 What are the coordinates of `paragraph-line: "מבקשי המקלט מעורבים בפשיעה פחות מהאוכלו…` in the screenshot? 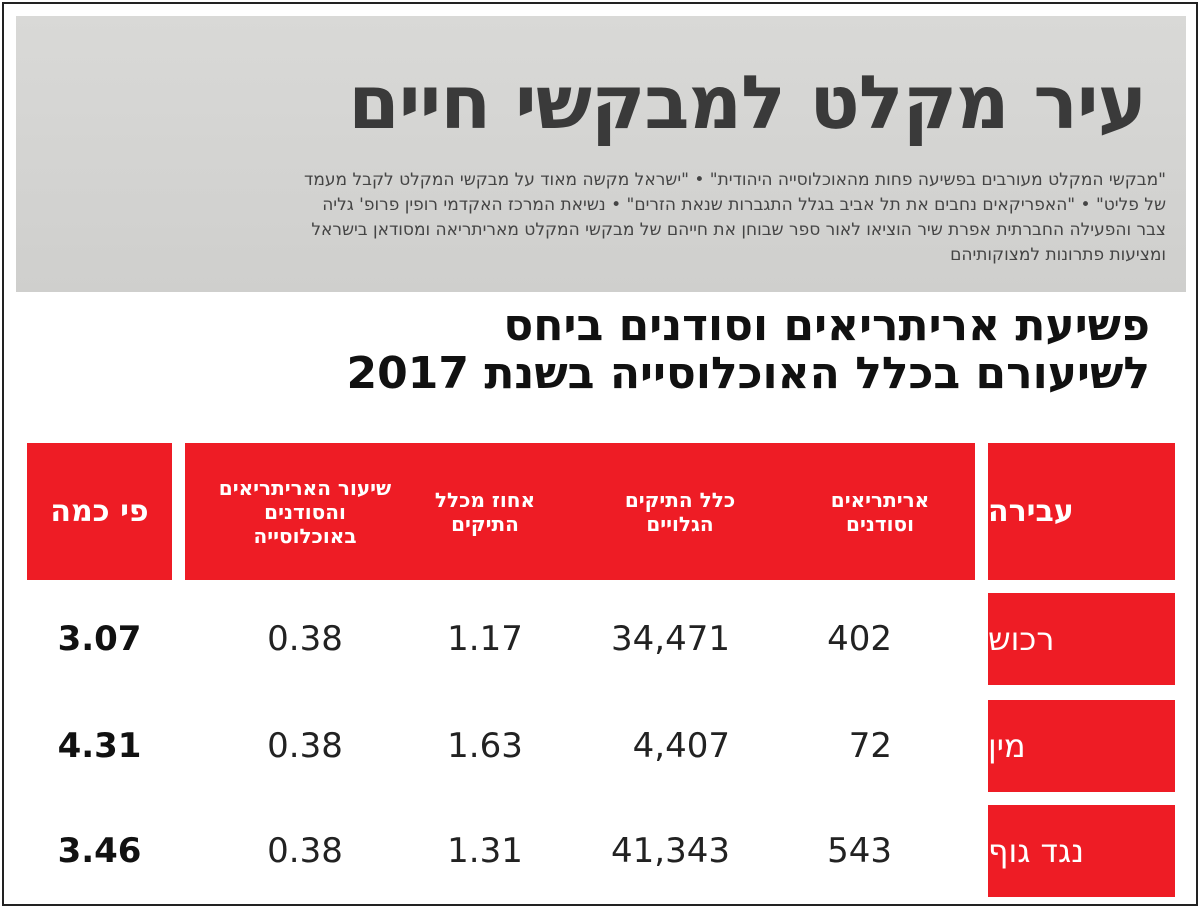 It's located at (735, 180).